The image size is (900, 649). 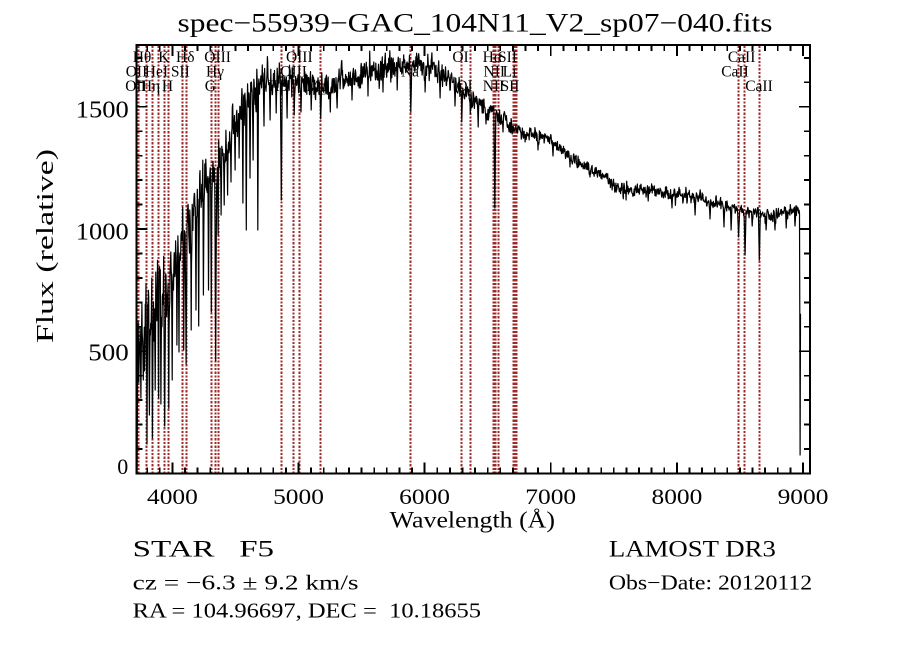 What do you see at coordinates (307, 610) in the screenshot?
I see `svg-text:RA = 104.96697, DEC = 10.1865: RA = 104.96697, DEC = 10.18655` at bounding box center [307, 610].